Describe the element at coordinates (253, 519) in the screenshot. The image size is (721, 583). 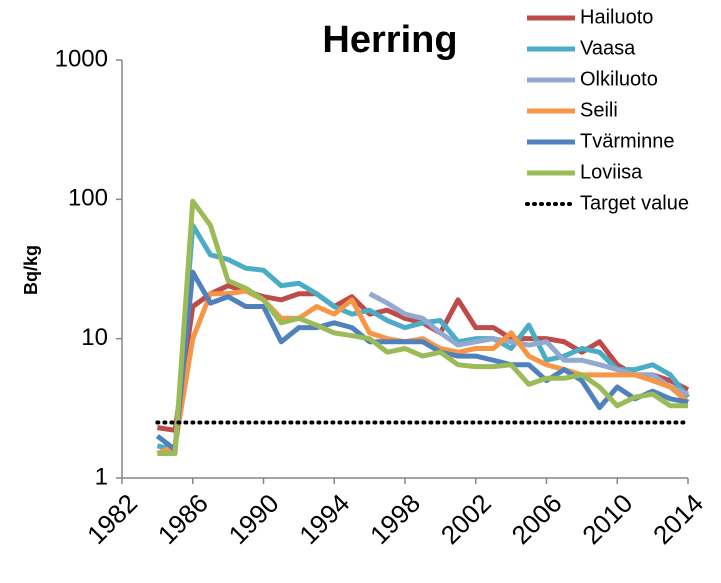
I see `x-tick-label: 1990` at that location.